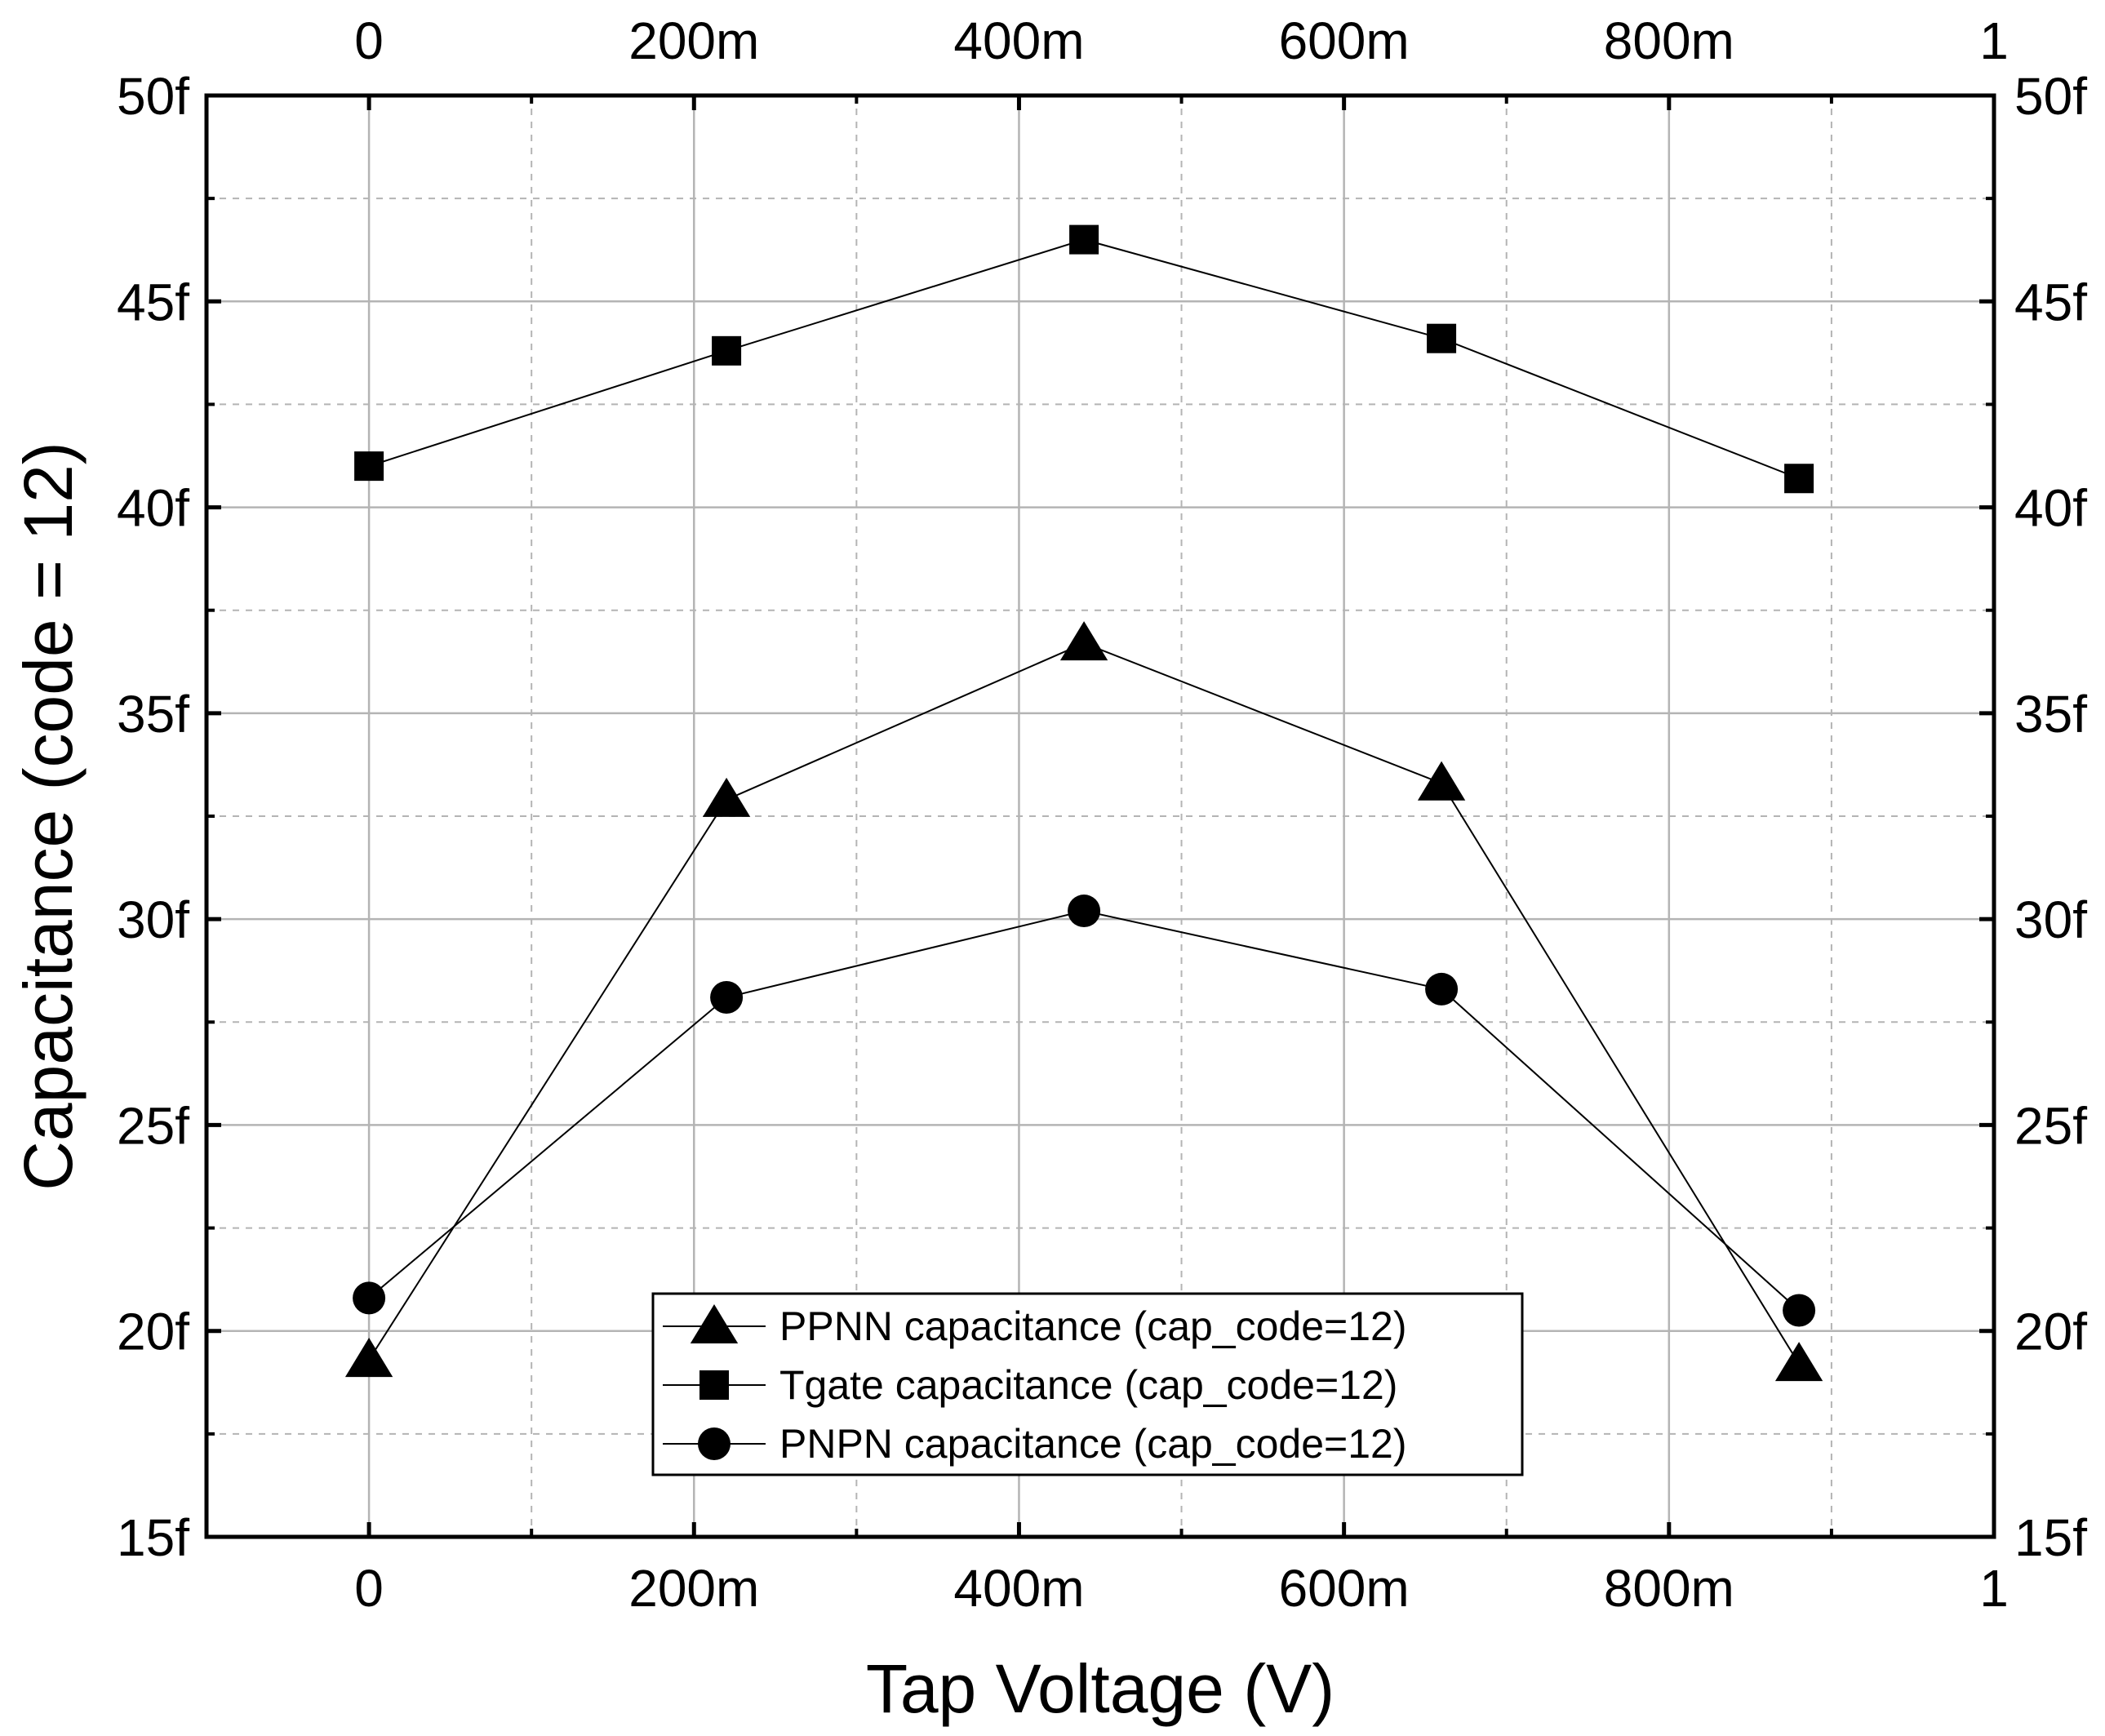 The width and height of the screenshot is (2105, 1736). What do you see at coordinates (1018, 40) in the screenshot?
I see `x-tick-label-top: 400m` at bounding box center [1018, 40].